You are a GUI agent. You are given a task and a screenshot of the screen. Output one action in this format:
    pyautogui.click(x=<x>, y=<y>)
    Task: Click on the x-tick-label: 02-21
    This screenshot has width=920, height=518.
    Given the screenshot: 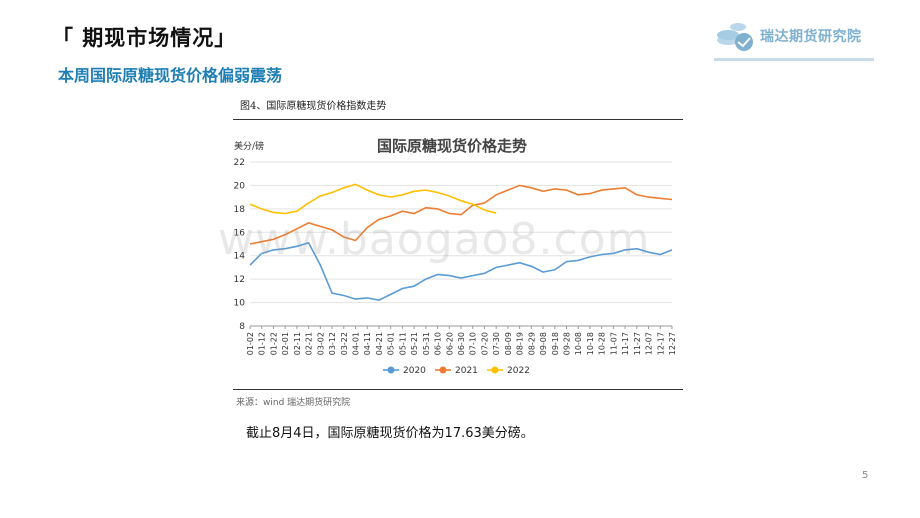 What is the action you would take?
    pyautogui.click(x=309, y=343)
    